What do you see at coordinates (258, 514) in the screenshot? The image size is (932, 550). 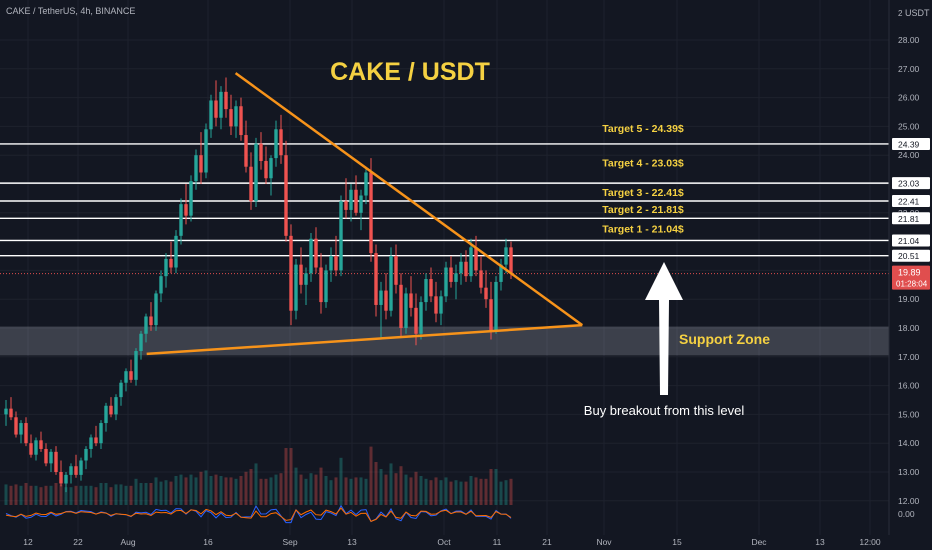 I see `oscillator-line` at bounding box center [258, 514].